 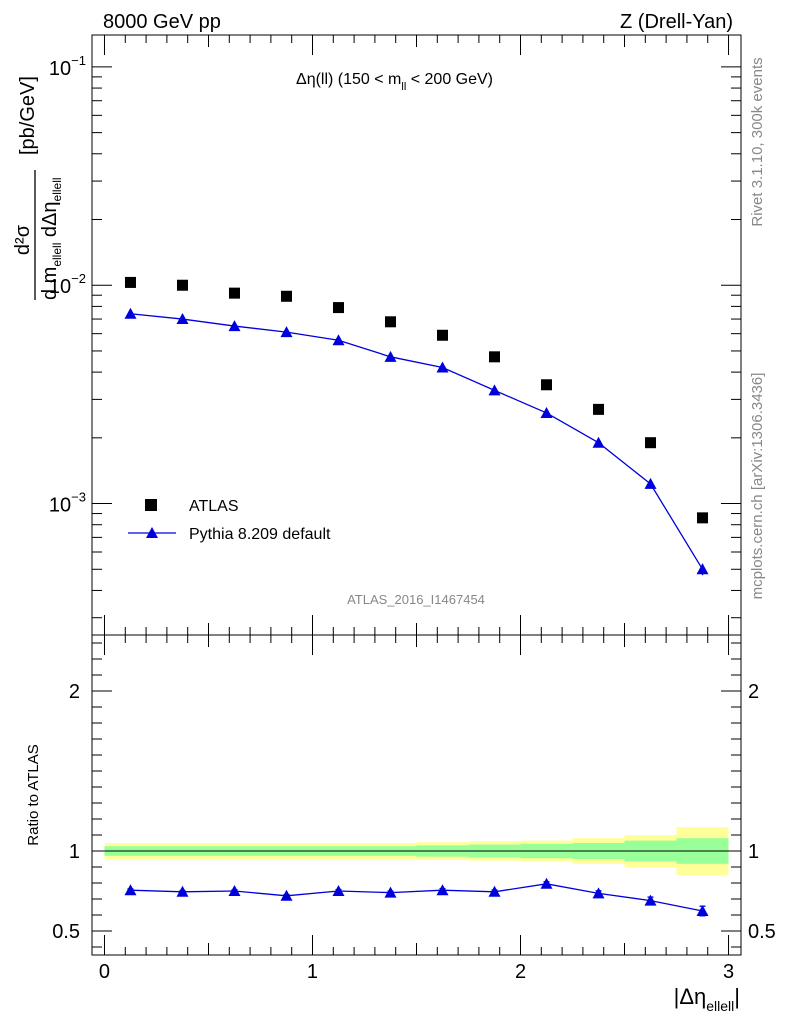 What do you see at coordinates (67, 503) in the screenshot?
I see `main-y-tick-label: 10⁻³` at bounding box center [67, 503].